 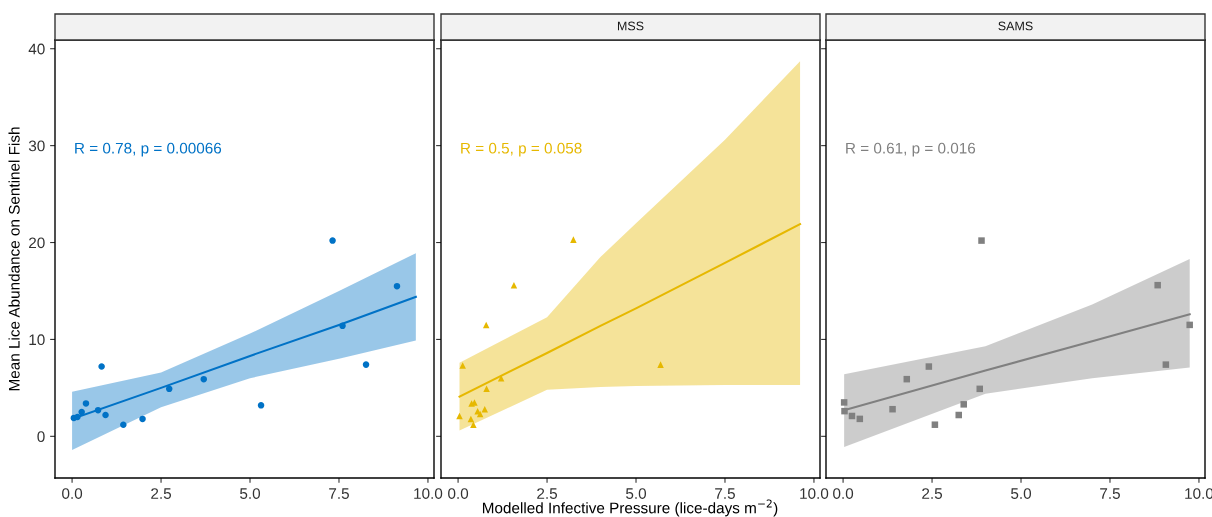 What do you see at coordinates (521, 149) in the screenshot?
I see `annotation: R = 0.5, p = 0.058` at bounding box center [521, 149].